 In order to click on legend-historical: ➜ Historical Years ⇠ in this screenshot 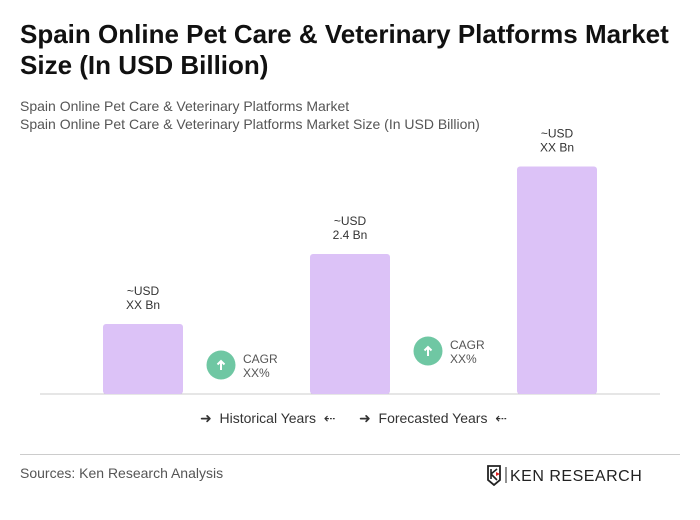, I will do `click(268, 418)`.